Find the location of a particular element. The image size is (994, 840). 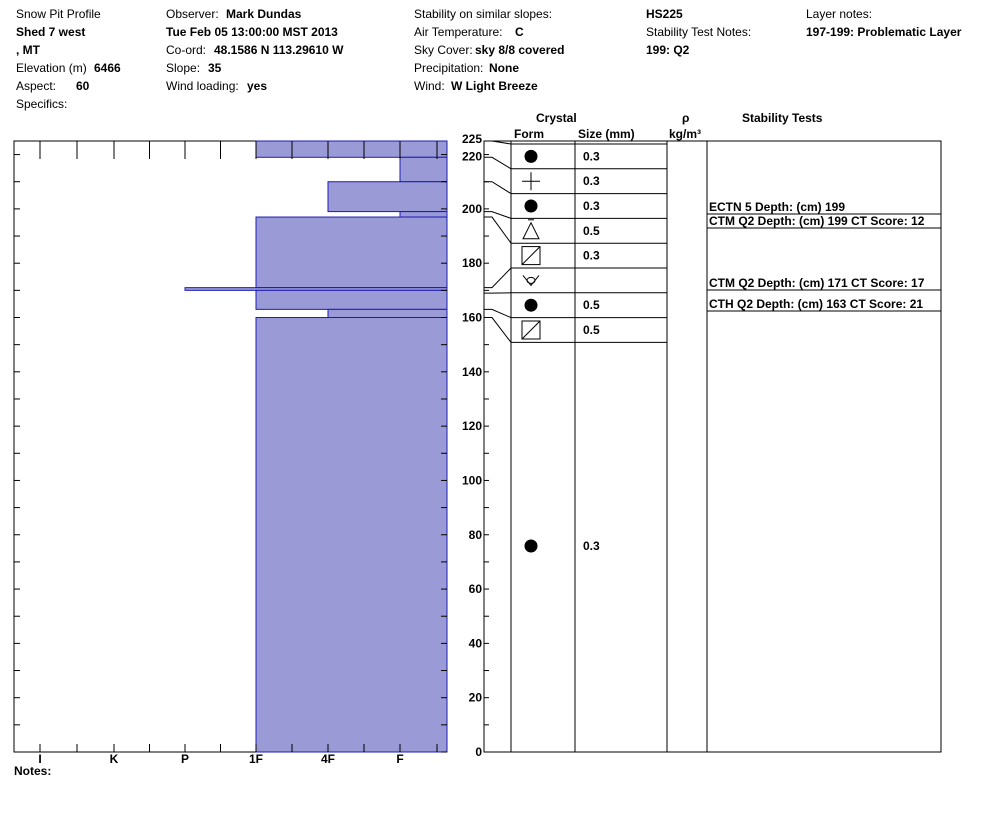

crystal-size-0: 0.3 is located at coordinates (591, 156).